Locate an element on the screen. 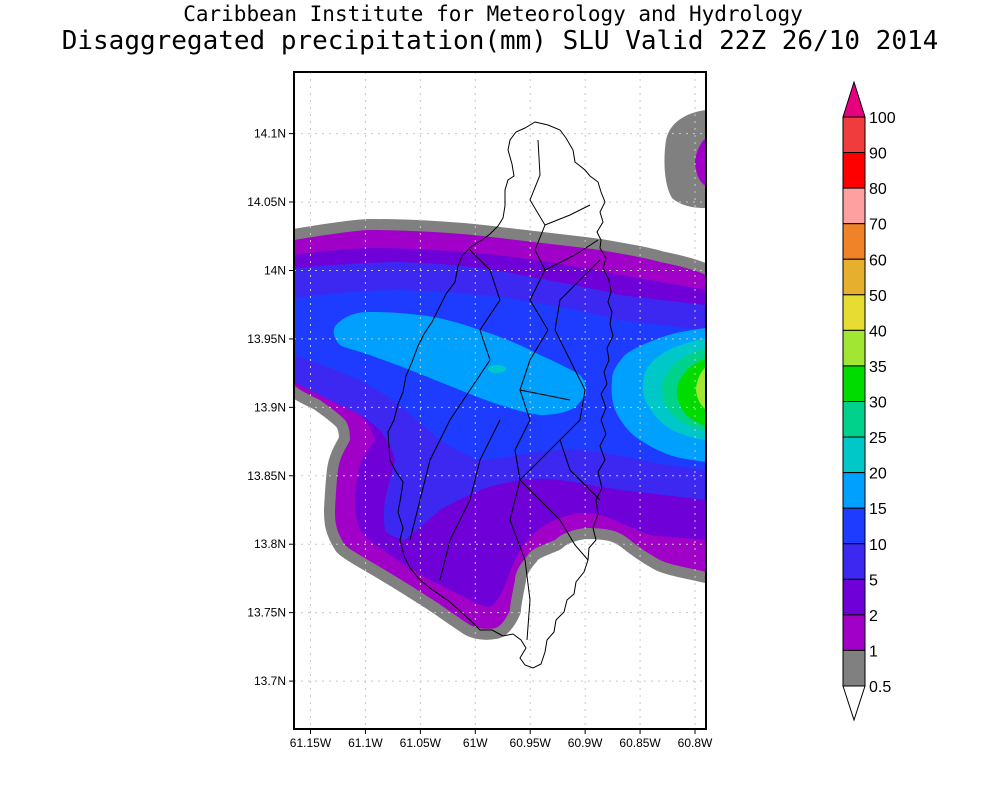 The height and width of the screenshot is (800, 1000). colorbar-label: 1 is located at coordinates (873, 651).